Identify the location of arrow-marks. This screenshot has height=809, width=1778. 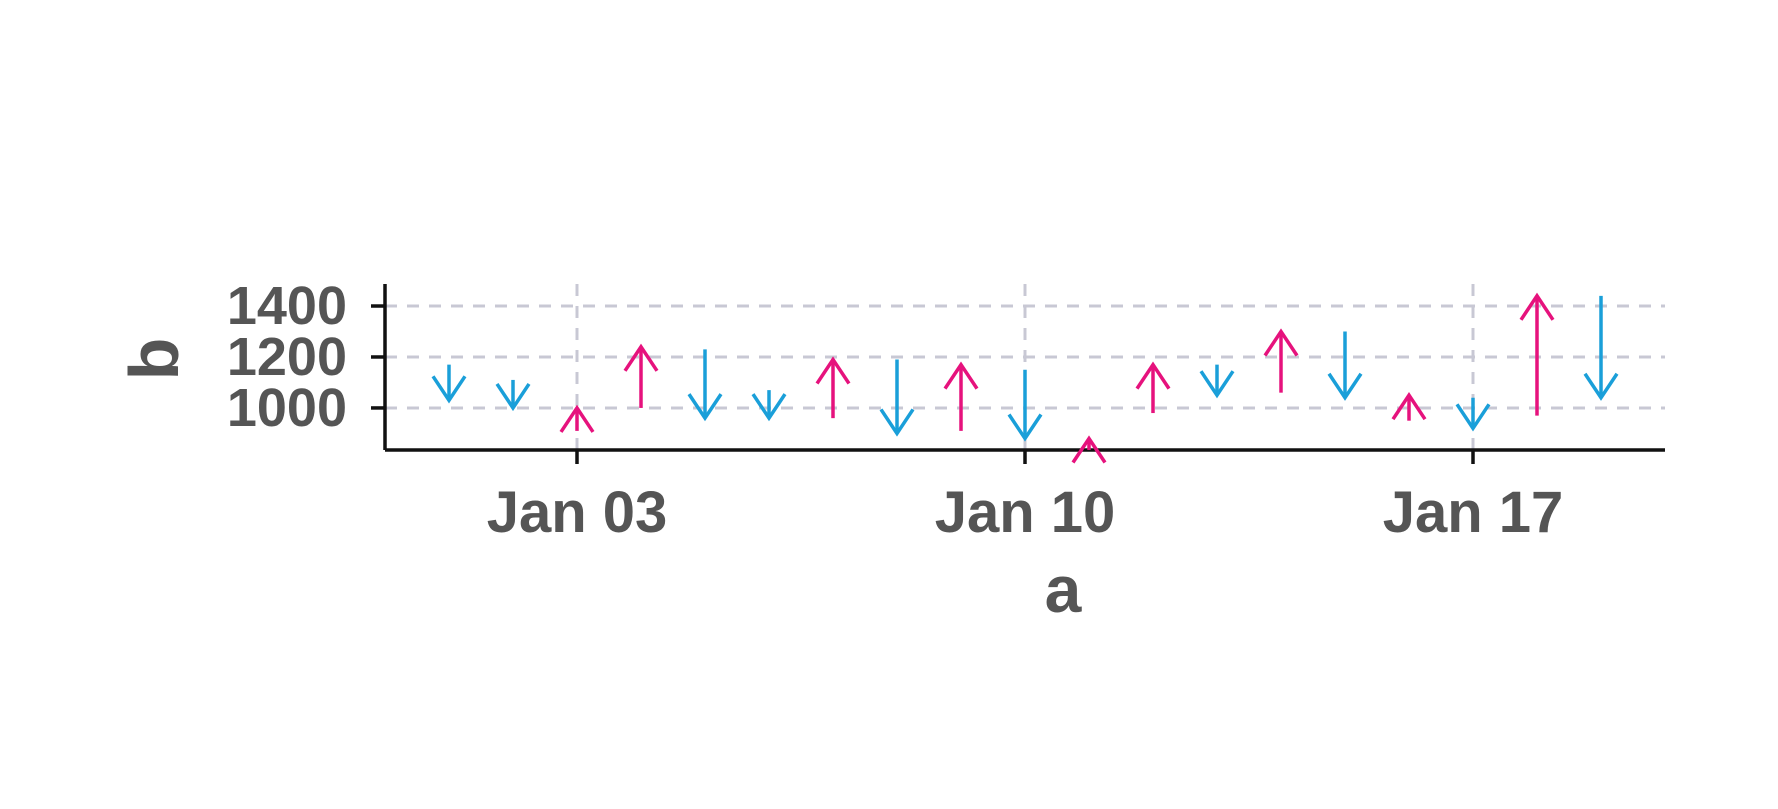
(1025, 378).